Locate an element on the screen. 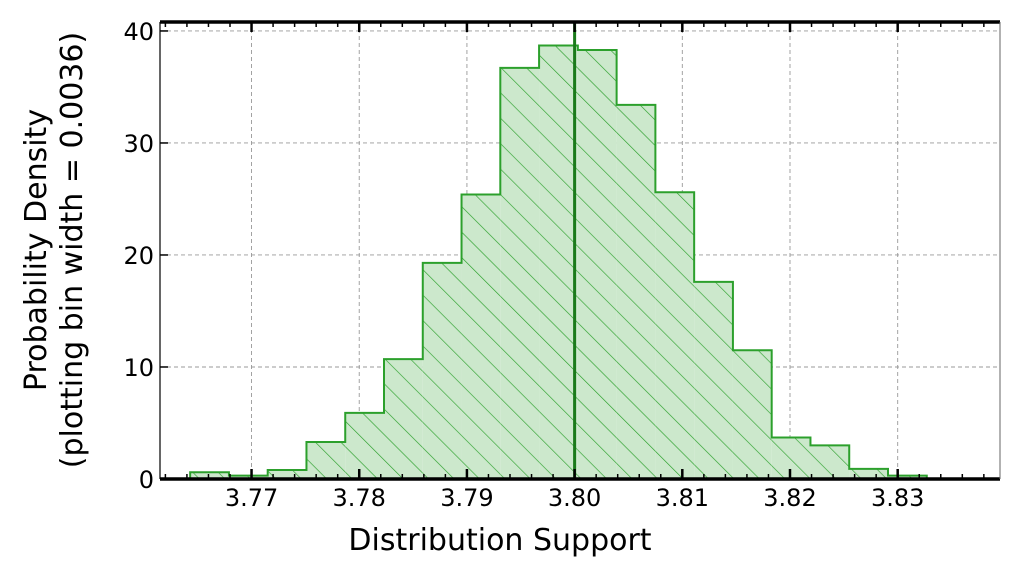 This screenshot has width=1019, height=577. y-tick-label: 40 is located at coordinates (138, 32).